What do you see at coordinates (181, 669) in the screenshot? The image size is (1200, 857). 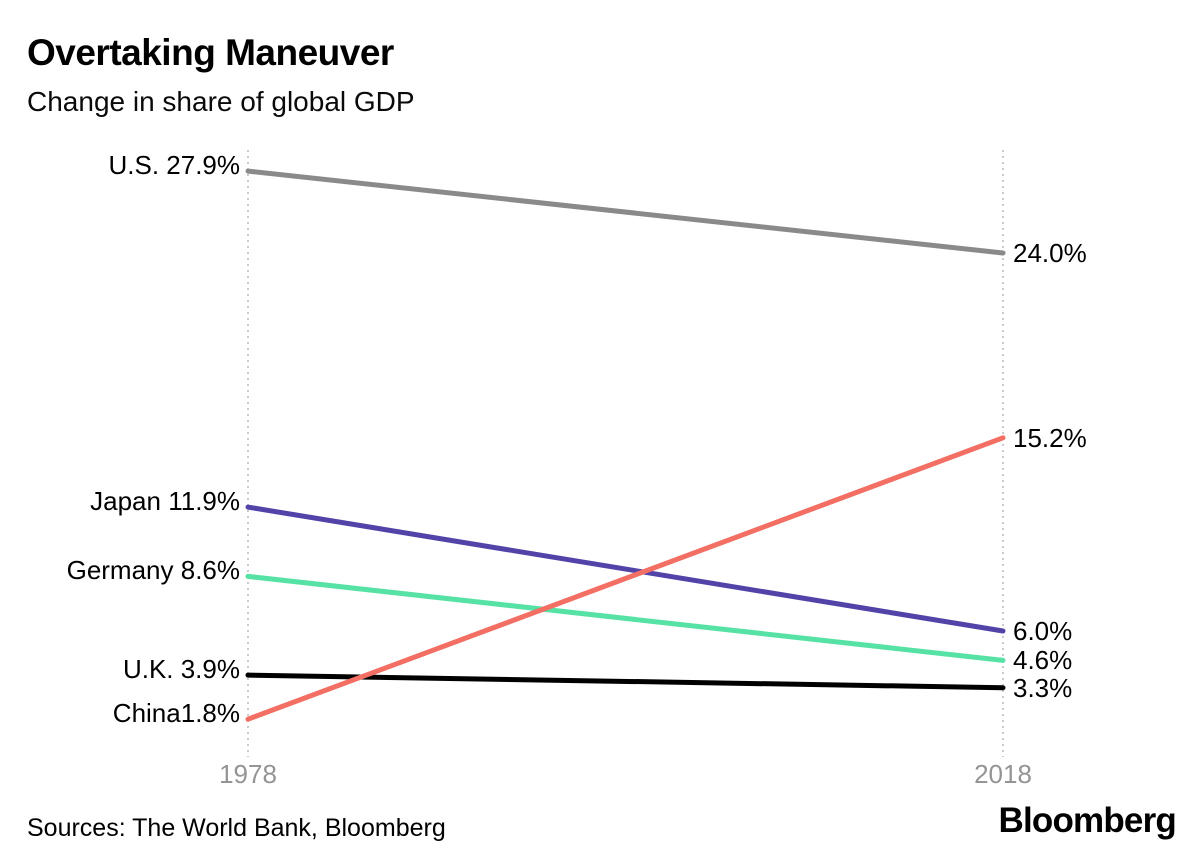 I see `series-label-left-uk: U.K. 3.9%` at bounding box center [181, 669].